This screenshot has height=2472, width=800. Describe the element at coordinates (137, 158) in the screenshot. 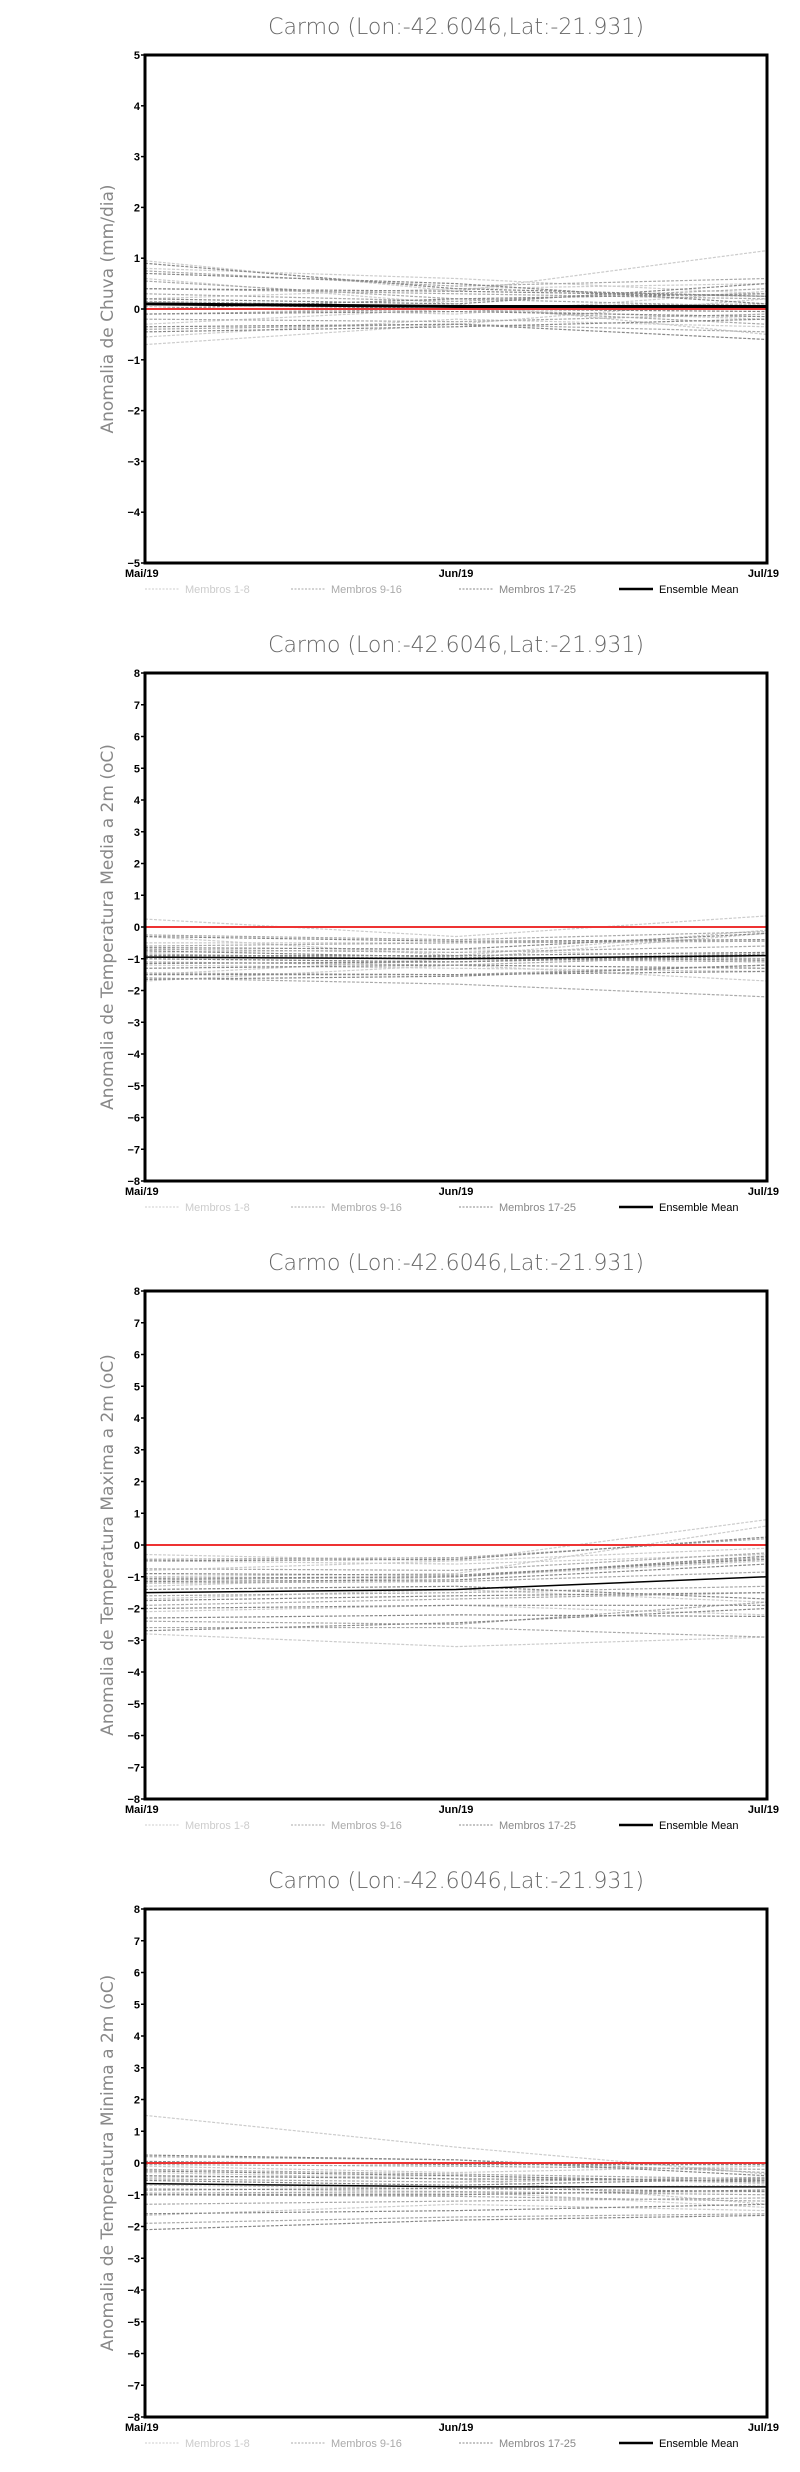

I see `y-tick-label: 3` at that location.